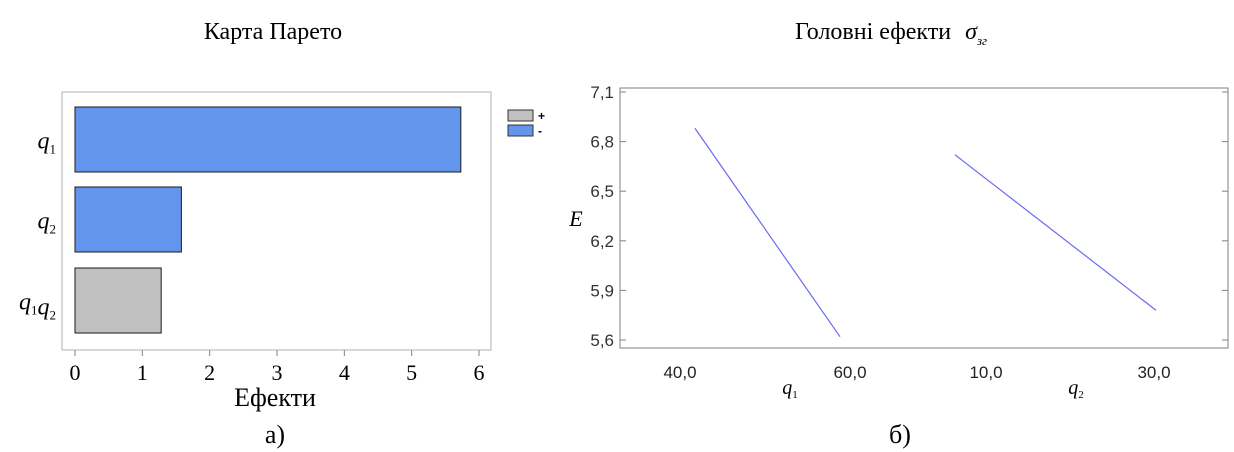 The width and height of the screenshot is (1234, 452). Describe the element at coordinates (75, 372) in the screenshot. I see `pareto-x-tick-label: 0` at that location.